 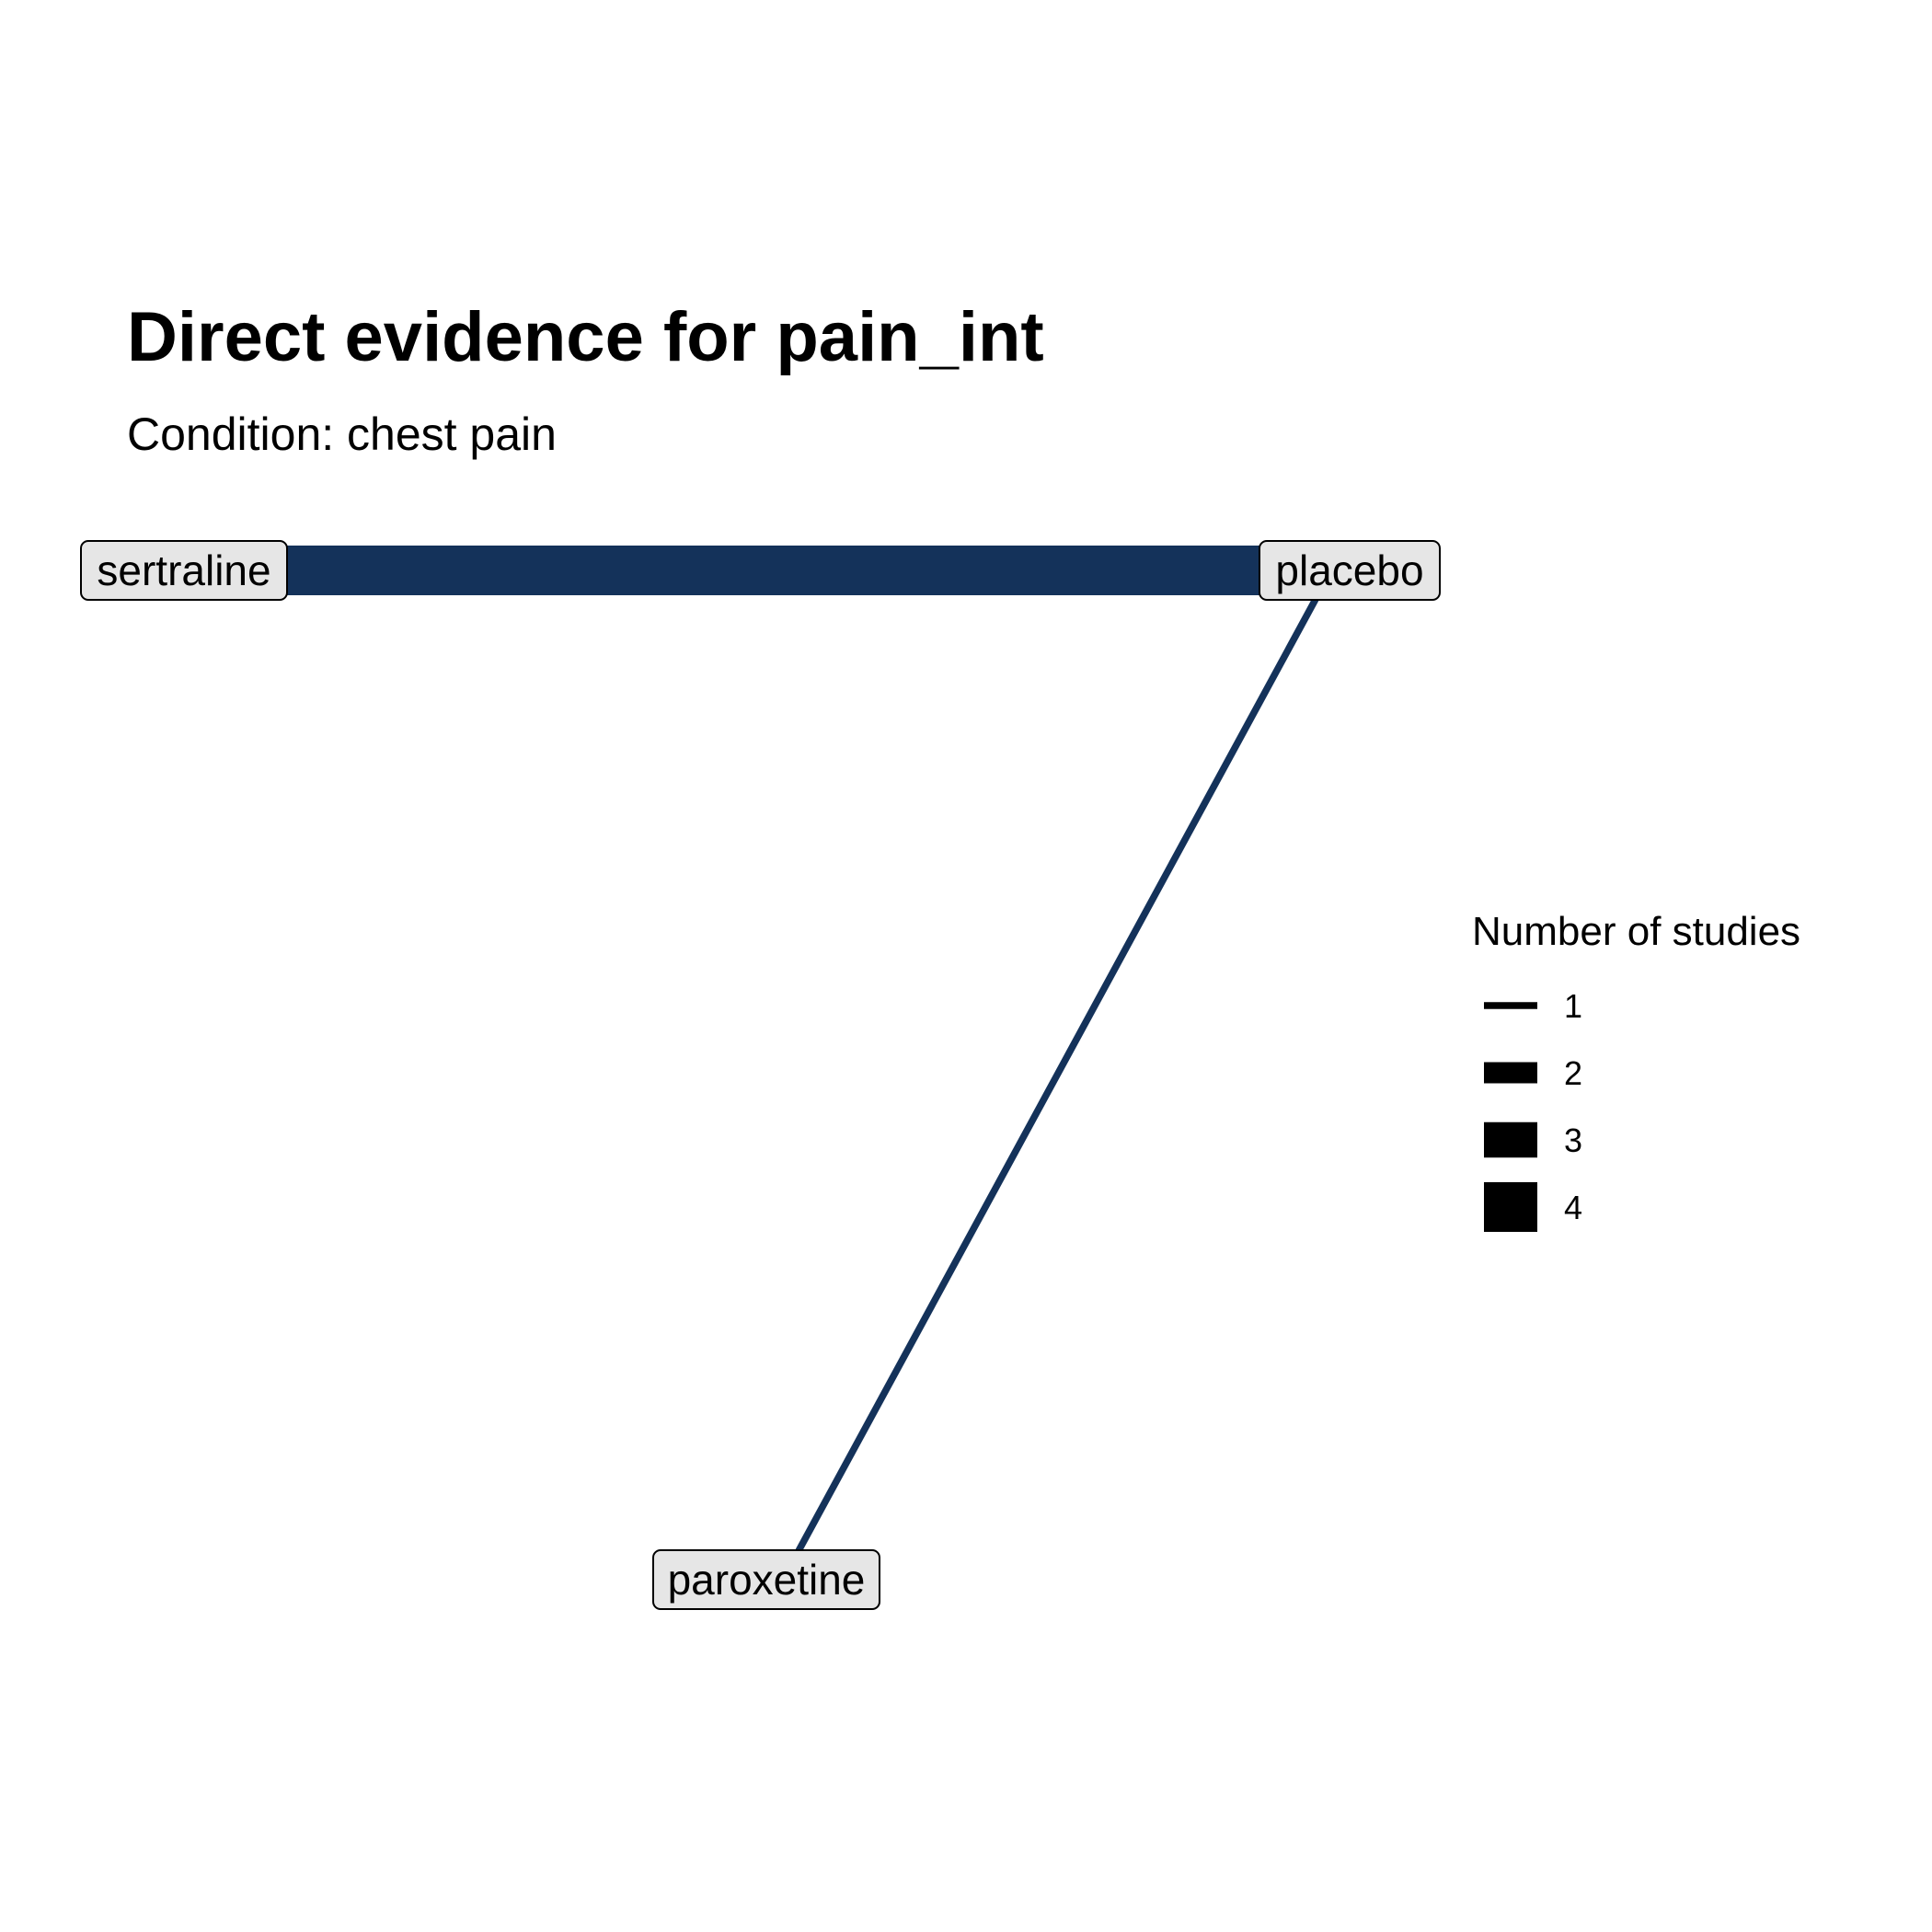 I want to click on node-label: paroxetine, so click(x=767, y=1580).